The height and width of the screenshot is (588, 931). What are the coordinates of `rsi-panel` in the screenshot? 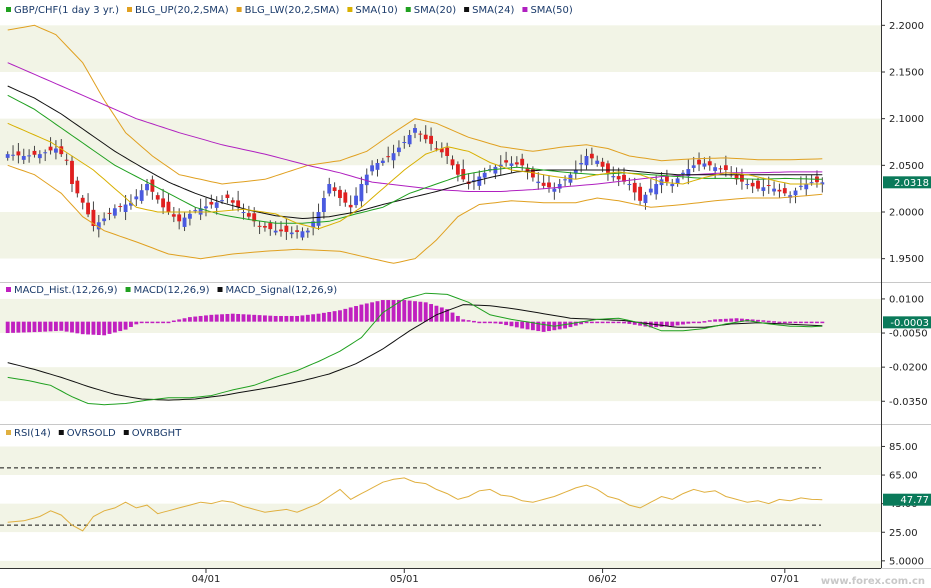 It's located at (411, 499).